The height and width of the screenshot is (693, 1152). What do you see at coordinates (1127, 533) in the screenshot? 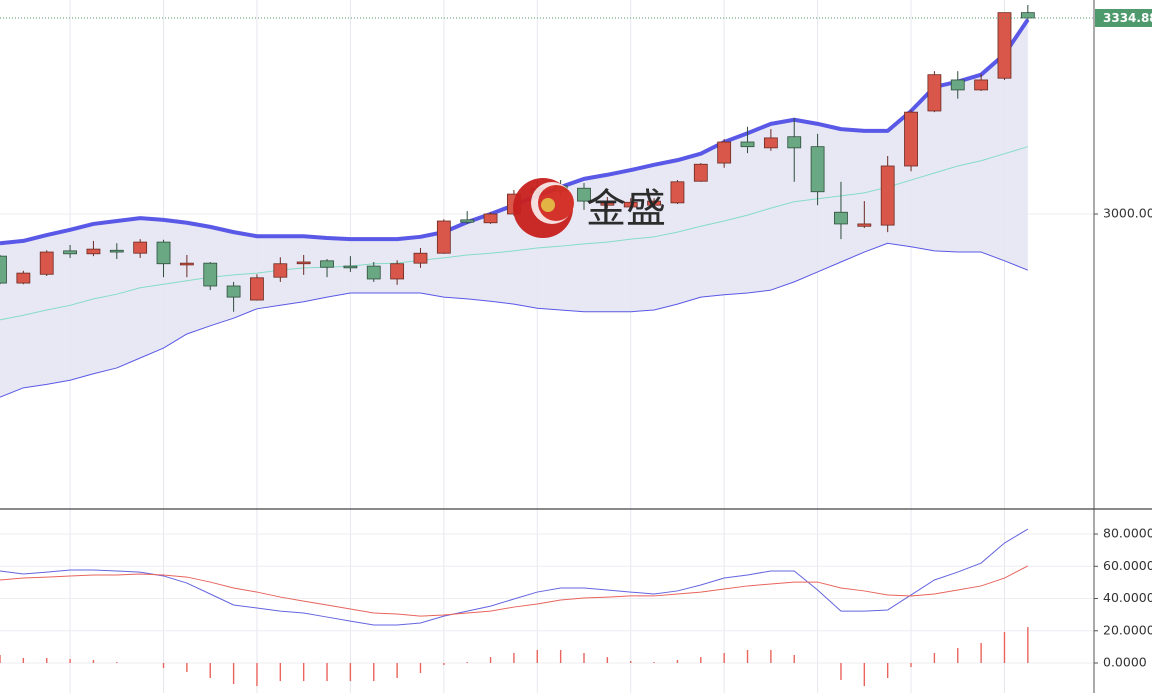
I see `y-tick-label: 80.0000` at bounding box center [1127, 533].